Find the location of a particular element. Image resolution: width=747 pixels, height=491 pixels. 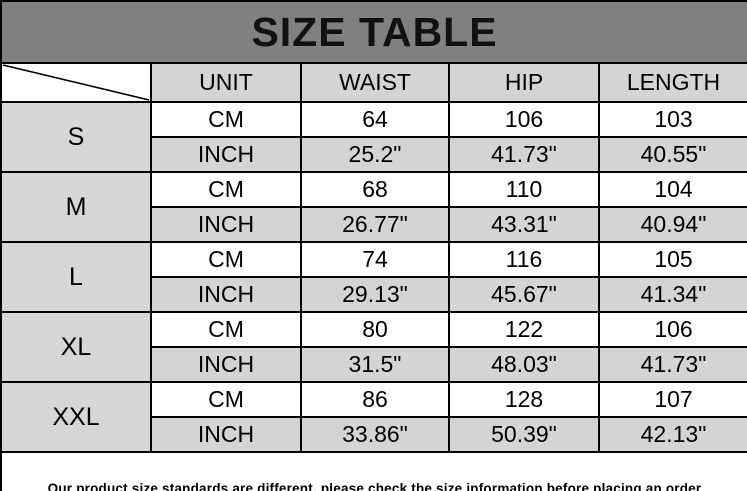

cell-xl-inch-waist: 31.5" is located at coordinates (375, 364).